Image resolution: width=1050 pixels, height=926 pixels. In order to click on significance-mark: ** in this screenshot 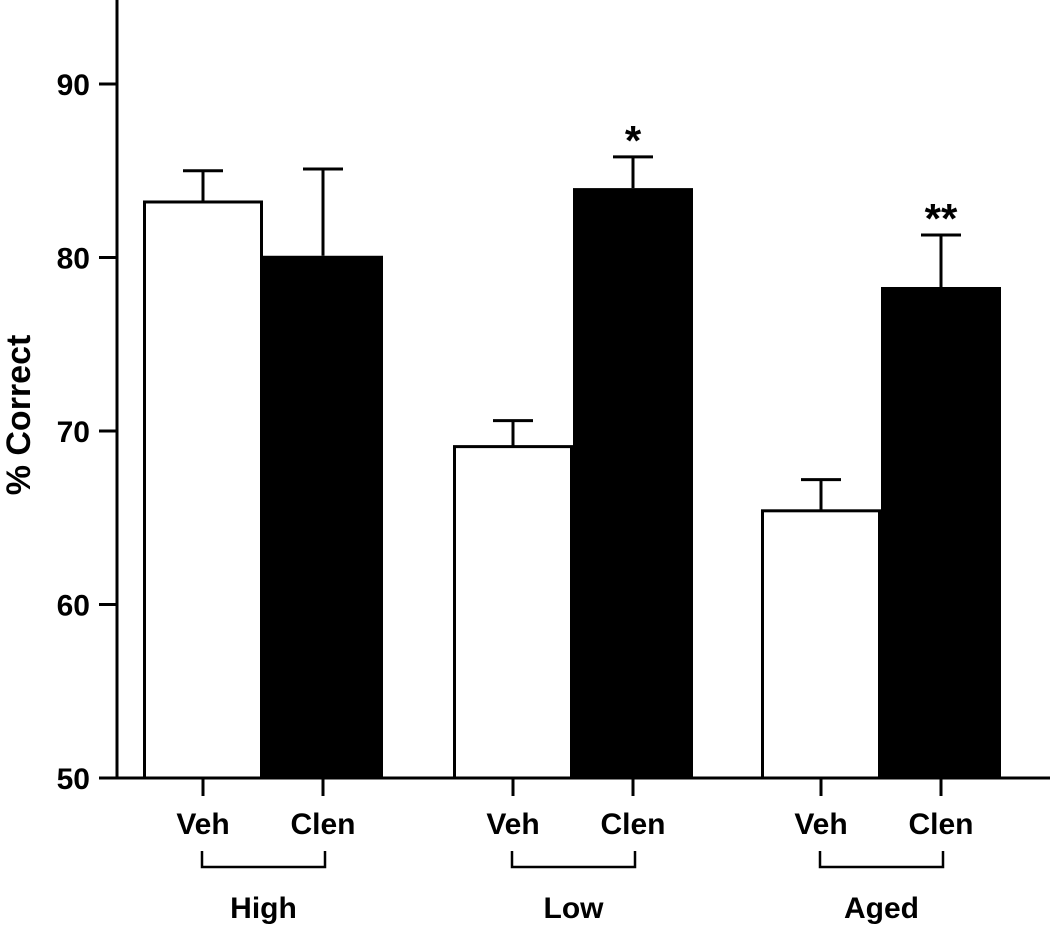, I will do `click(941, 218)`.